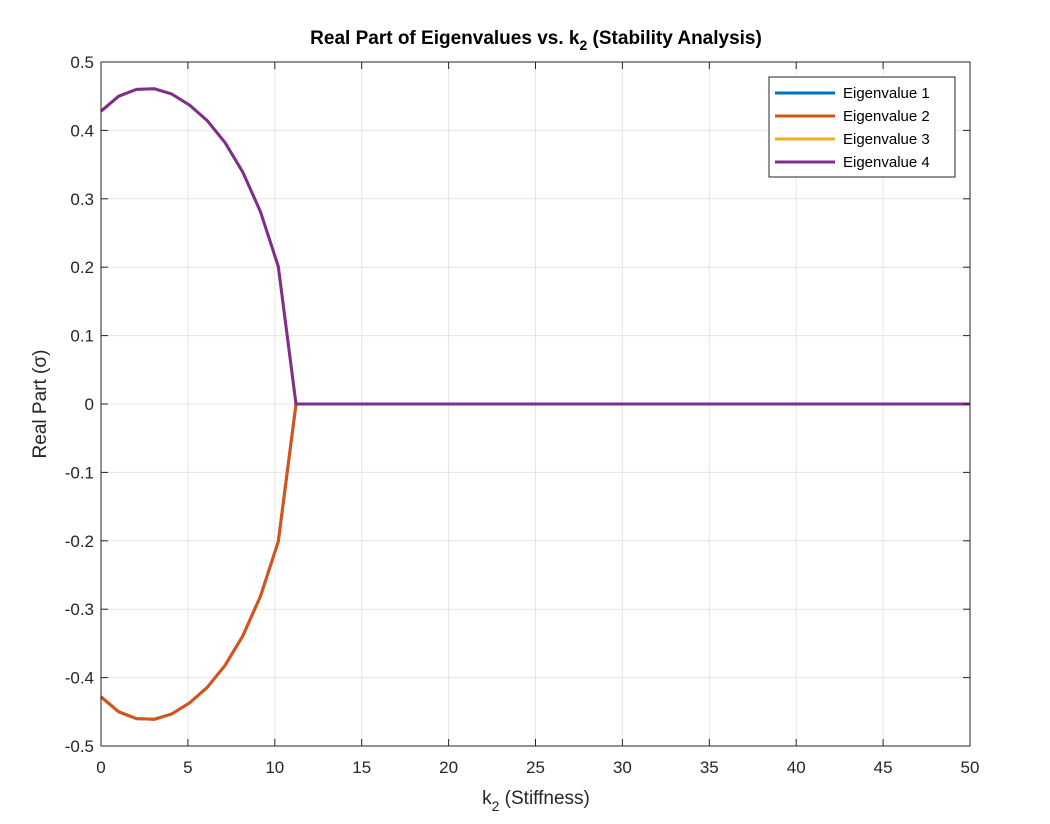 The width and height of the screenshot is (1050, 824). I want to click on x-tick-label: 30, so click(622, 767).